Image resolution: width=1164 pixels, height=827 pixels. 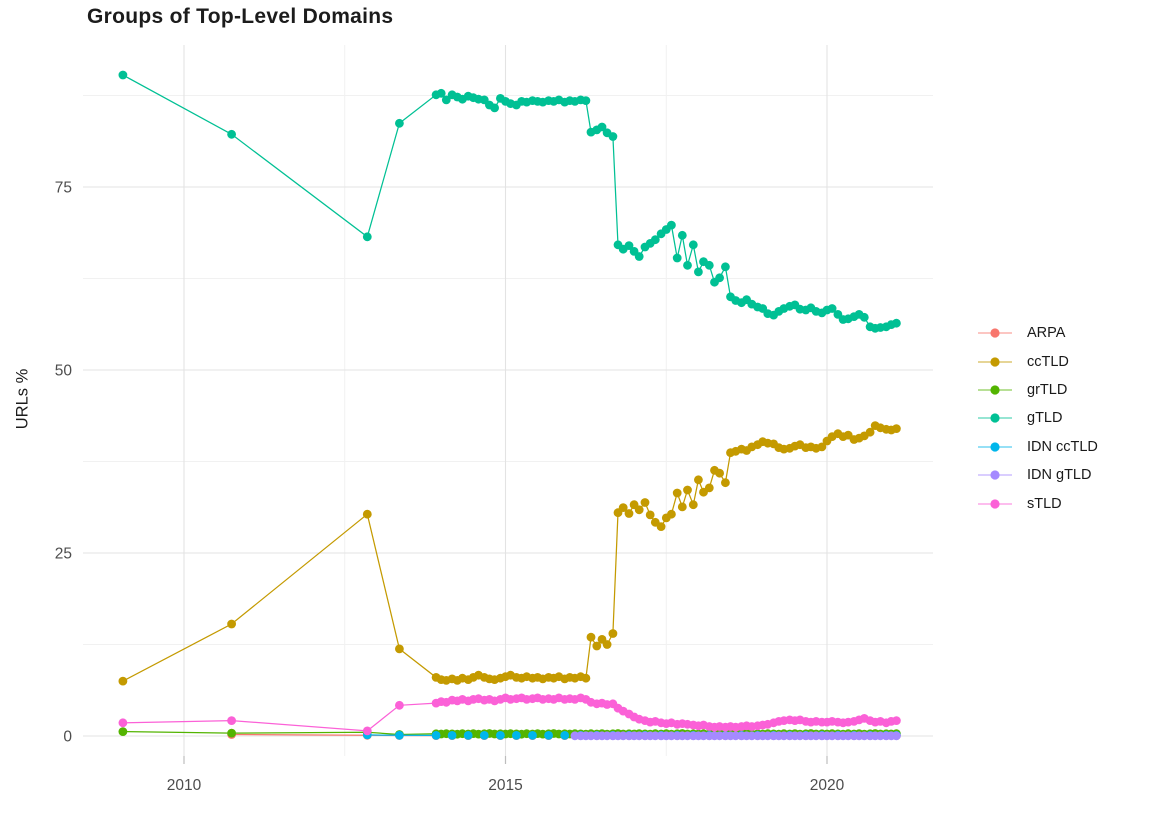 What do you see at coordinates (63, 554) in the screenshot?
I see `y-tick-label: 25` at bounding box center [63, 554].